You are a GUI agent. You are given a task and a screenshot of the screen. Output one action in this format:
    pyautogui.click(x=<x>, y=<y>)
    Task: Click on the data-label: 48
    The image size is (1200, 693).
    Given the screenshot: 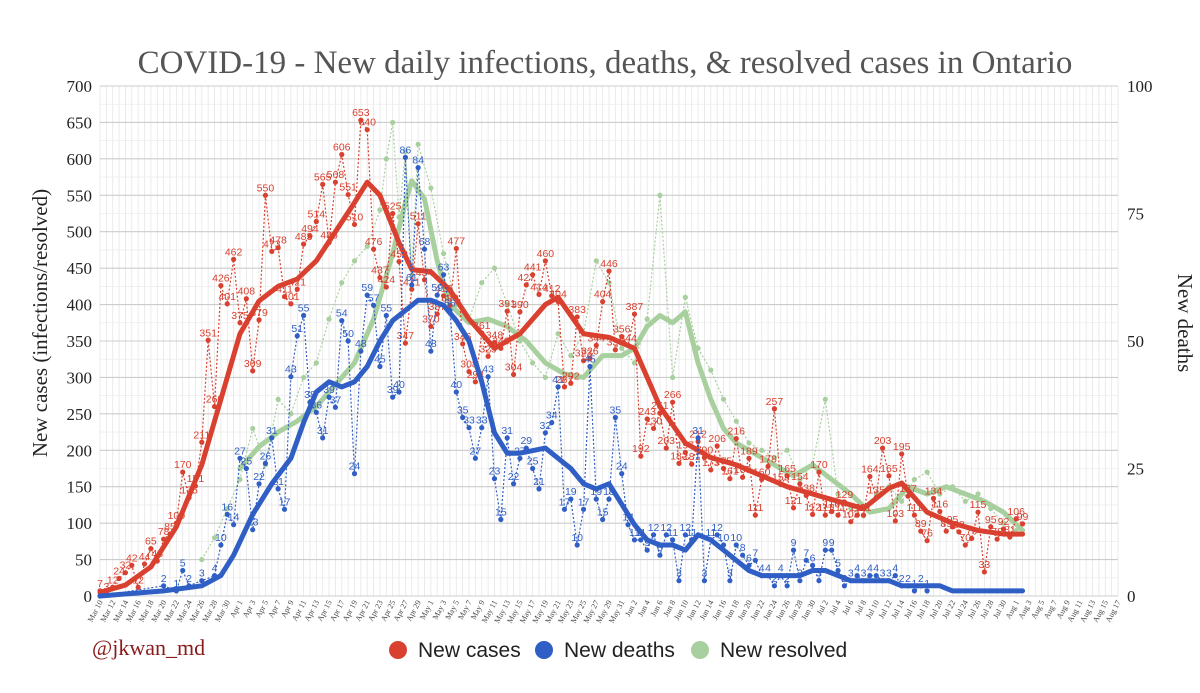 What is the action you would take?
    pyautogui.click(x=431, y=344)
    